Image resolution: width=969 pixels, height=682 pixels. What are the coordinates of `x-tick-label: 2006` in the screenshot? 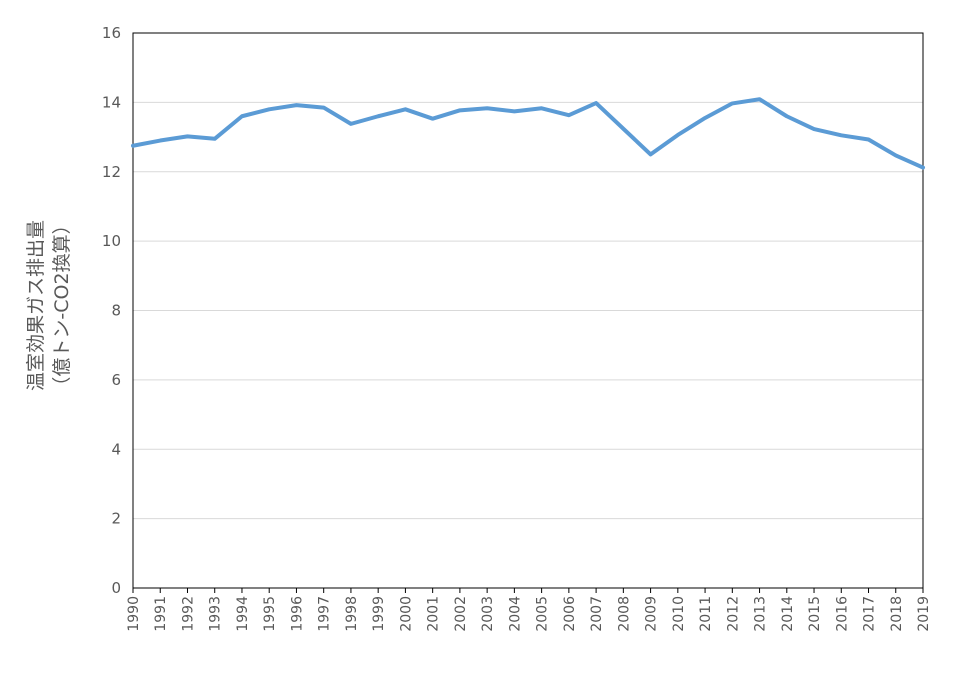 It's located at (570, 614).